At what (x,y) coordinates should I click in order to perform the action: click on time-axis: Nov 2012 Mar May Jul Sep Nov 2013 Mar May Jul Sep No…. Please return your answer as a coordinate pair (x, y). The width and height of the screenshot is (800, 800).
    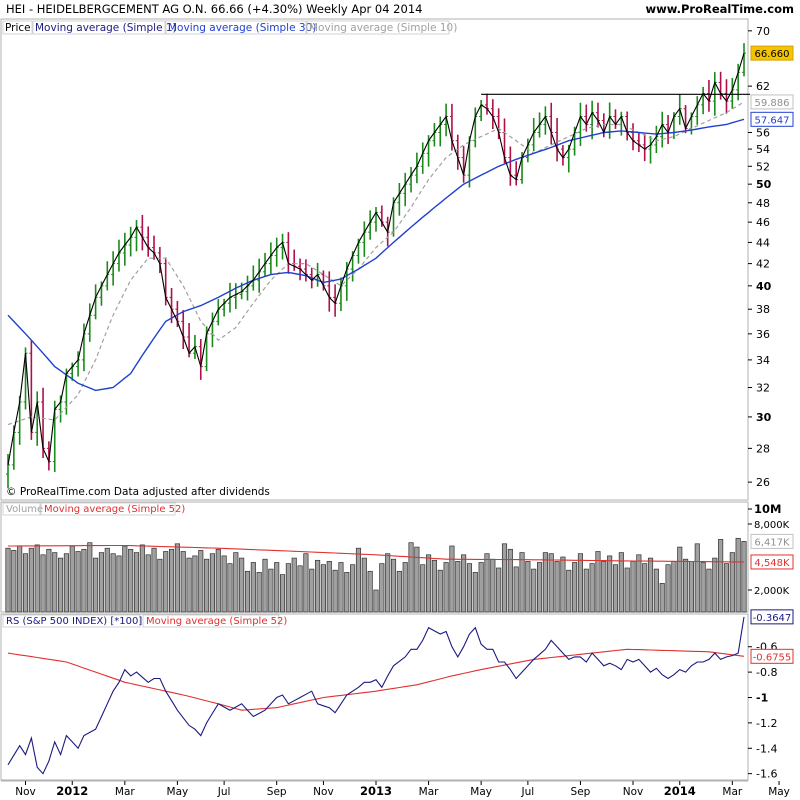
    Looking at the image, I should click on (395, 789).